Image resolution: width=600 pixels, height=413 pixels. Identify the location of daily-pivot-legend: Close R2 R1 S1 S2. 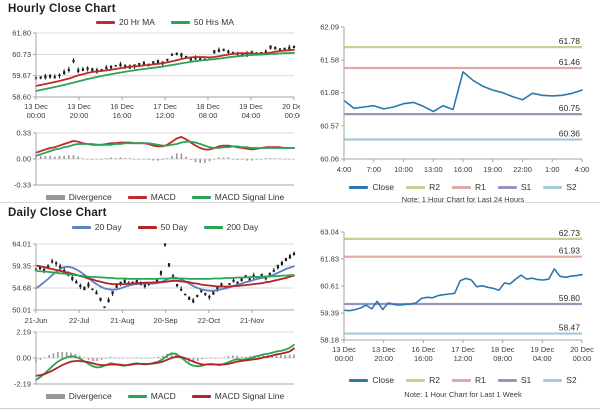
(463, 380).